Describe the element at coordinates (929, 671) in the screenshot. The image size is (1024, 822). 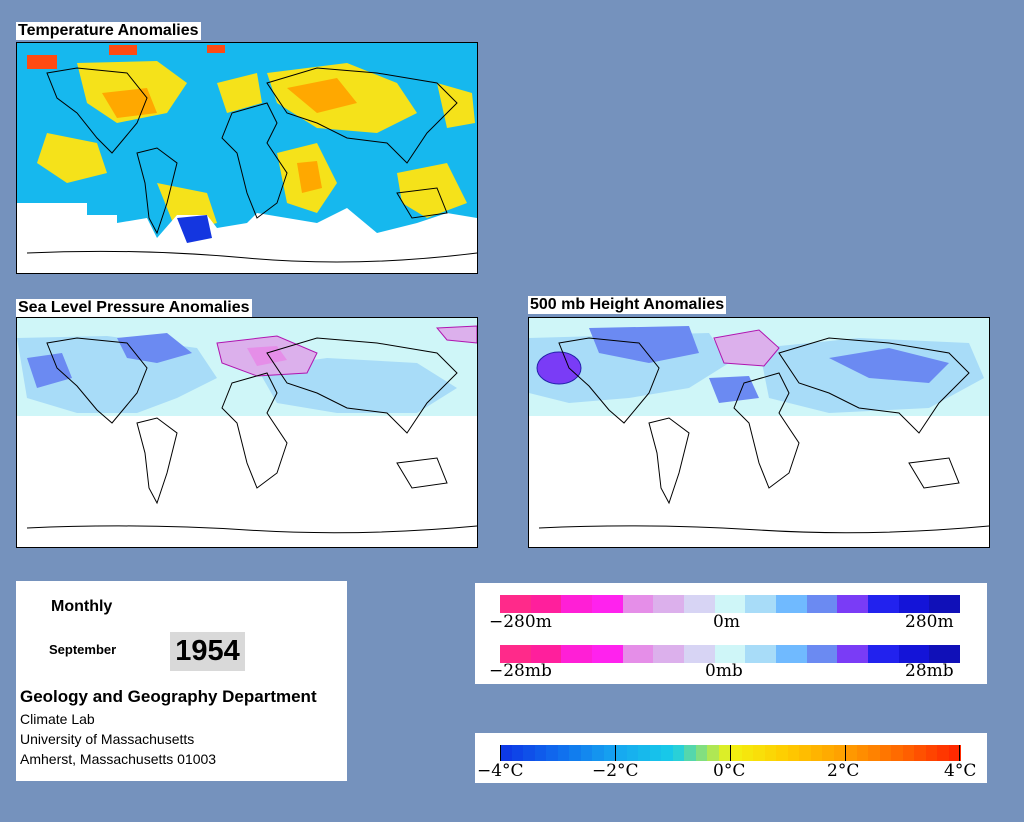
I see `pressure-scale-max: 28mb` at that location.